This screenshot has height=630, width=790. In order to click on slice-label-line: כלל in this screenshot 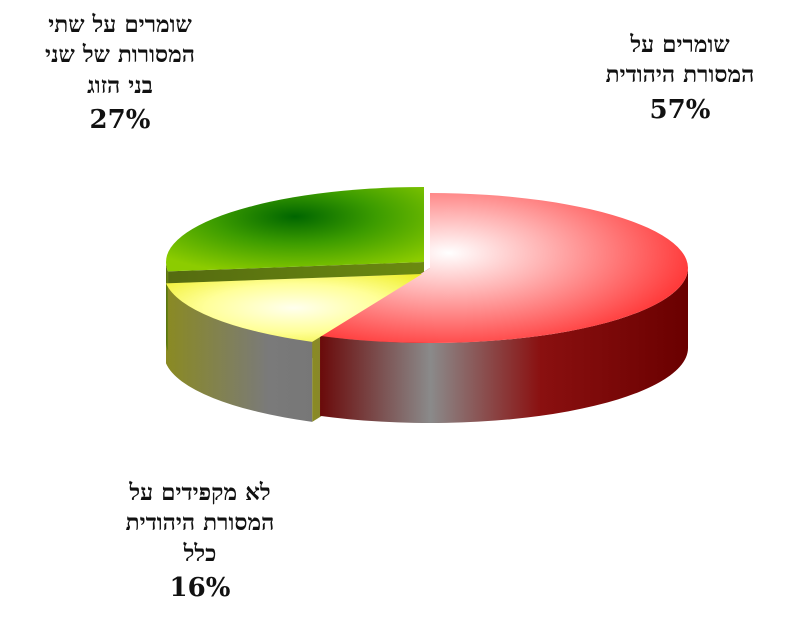, I will do `click(200, 553)`.